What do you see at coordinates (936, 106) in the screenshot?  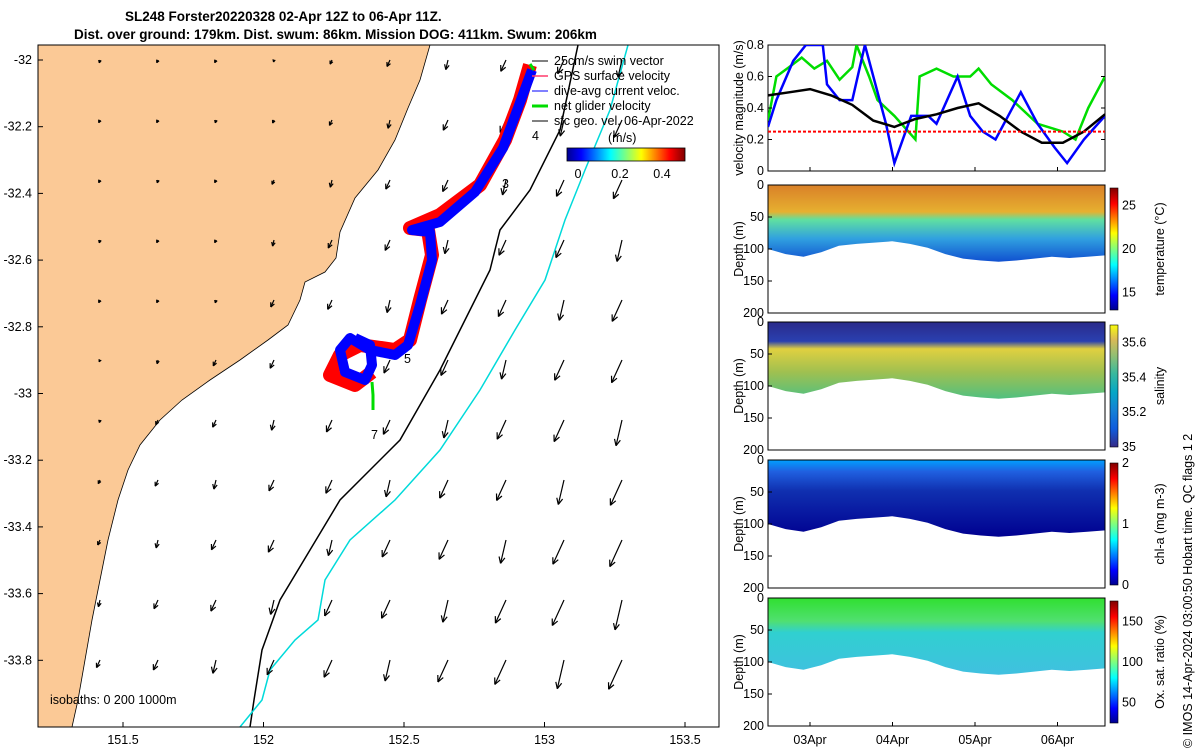 I see `velocity-series-blue` at bounding box center [936, 106].